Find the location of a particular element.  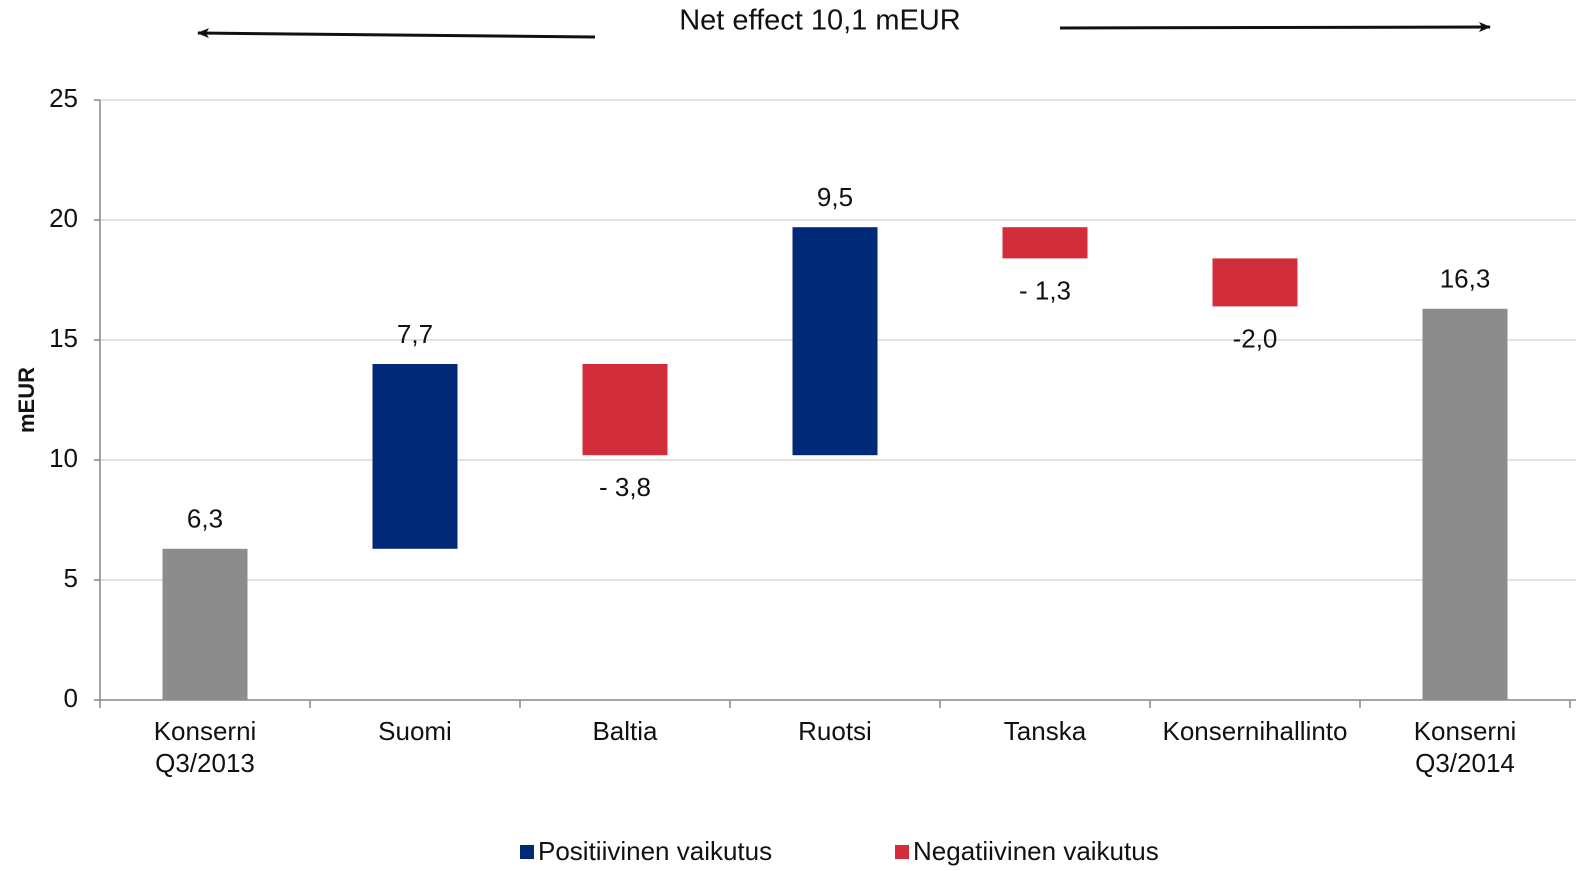

data-label: - 1,3 is located at coordinates (1045, 290).